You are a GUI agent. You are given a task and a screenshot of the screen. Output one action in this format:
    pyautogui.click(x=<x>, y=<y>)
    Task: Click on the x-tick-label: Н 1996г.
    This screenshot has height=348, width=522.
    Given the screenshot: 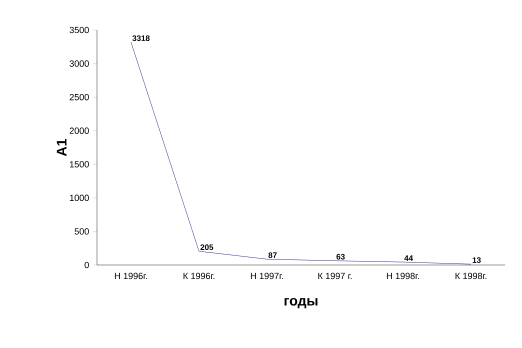 What is the action you would take?
    pyautogui.click(x=130, y=276)
    